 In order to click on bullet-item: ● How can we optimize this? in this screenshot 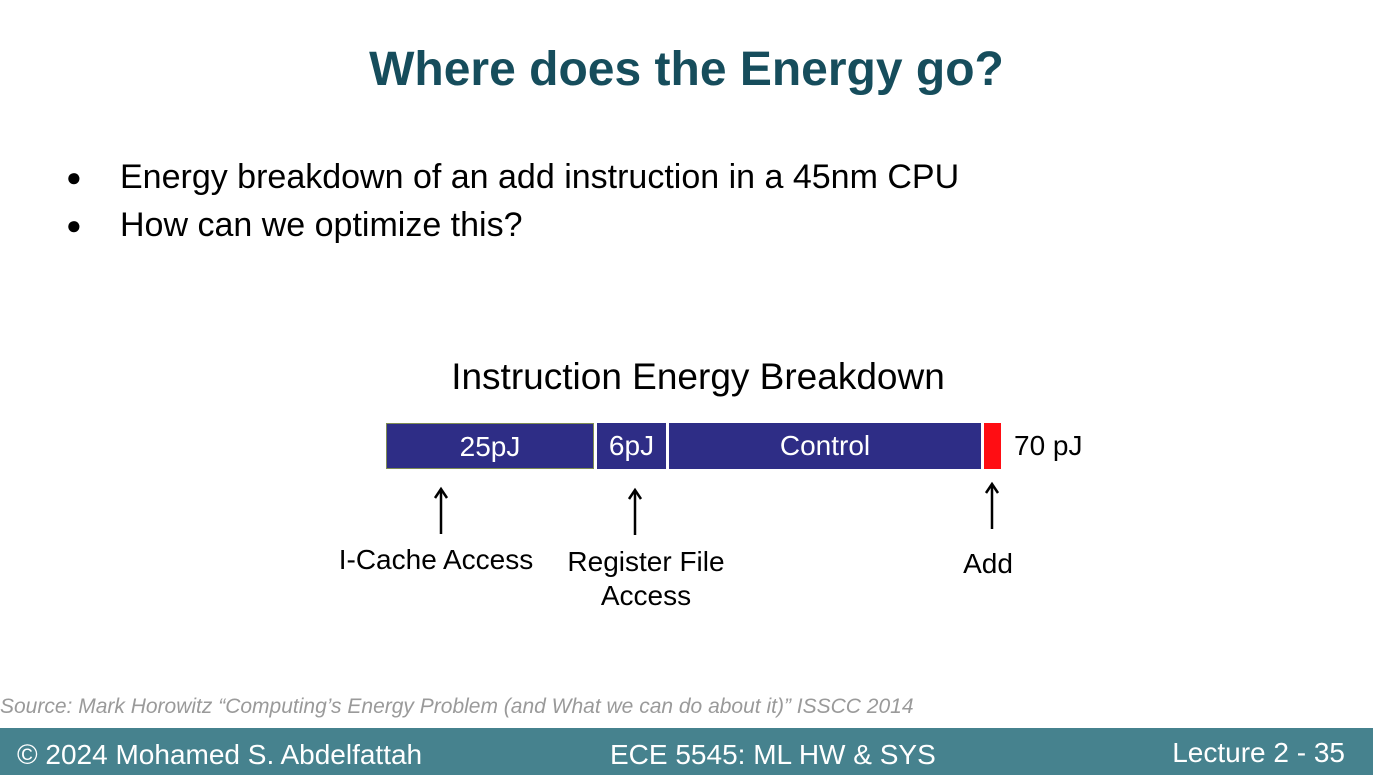, I will do `click(510, 225)`.